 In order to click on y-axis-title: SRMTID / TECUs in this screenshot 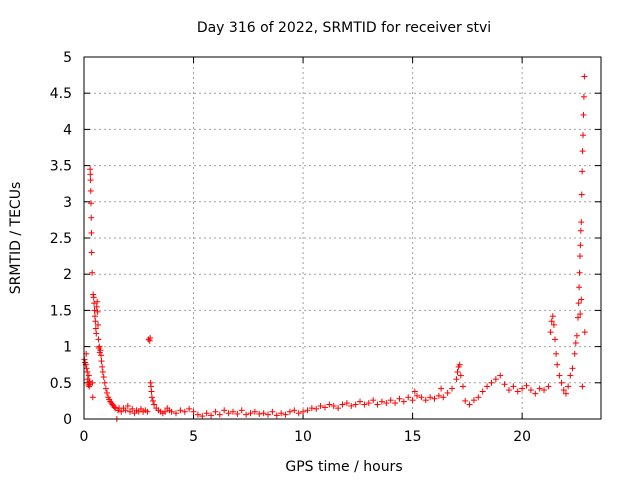, I will do `click(16, 238)`.